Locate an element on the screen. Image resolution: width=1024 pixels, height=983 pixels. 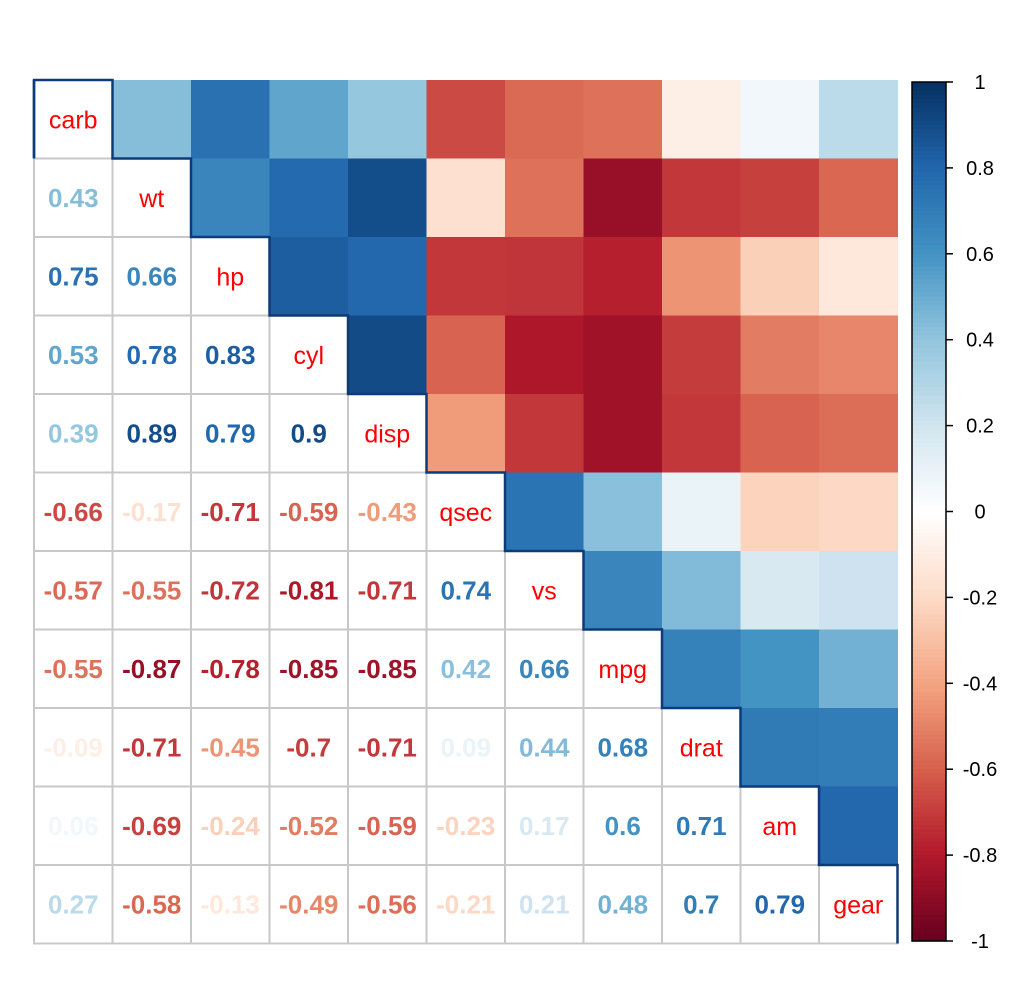
color-square-wt-mpg is located at coordinates (623, 198).